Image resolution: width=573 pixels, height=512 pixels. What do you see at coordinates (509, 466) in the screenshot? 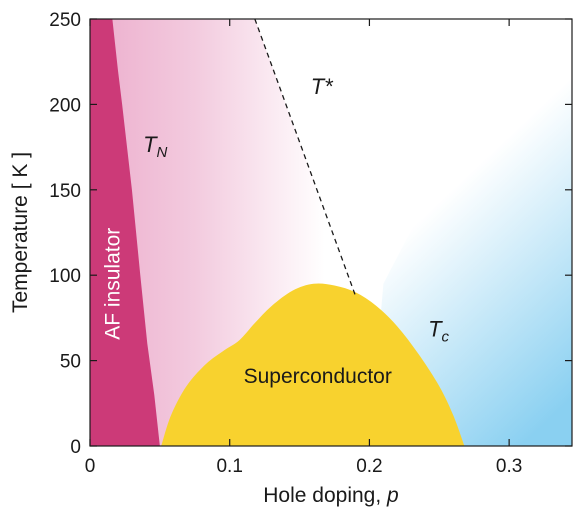
I see `x-tick-label: 0.3` at bounding box center [509, 466].